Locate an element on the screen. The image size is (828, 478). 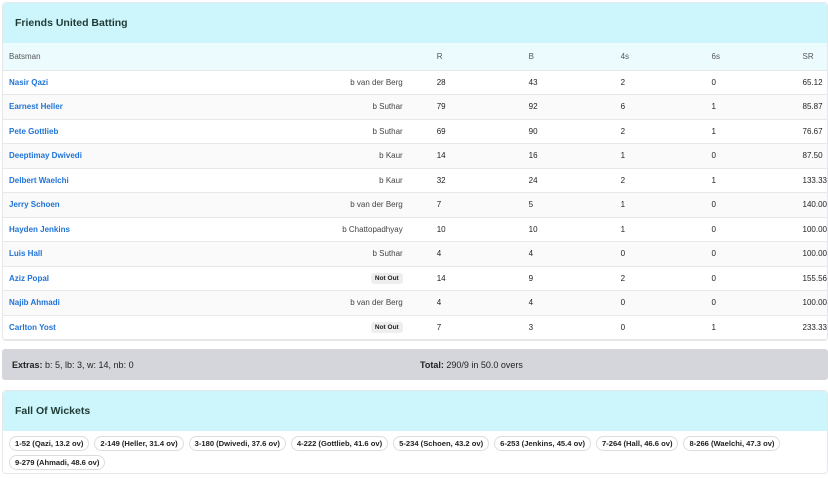
dismissal-text: b Kaur is located at coordinates (391, 180).